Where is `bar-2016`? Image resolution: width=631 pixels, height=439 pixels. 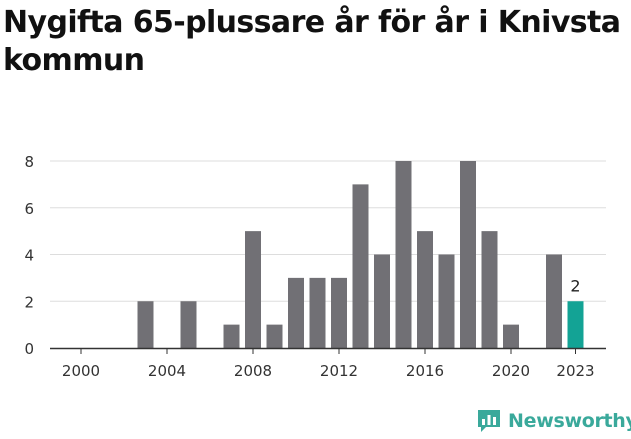 bar-2016 is located at coordinates (425, 289).